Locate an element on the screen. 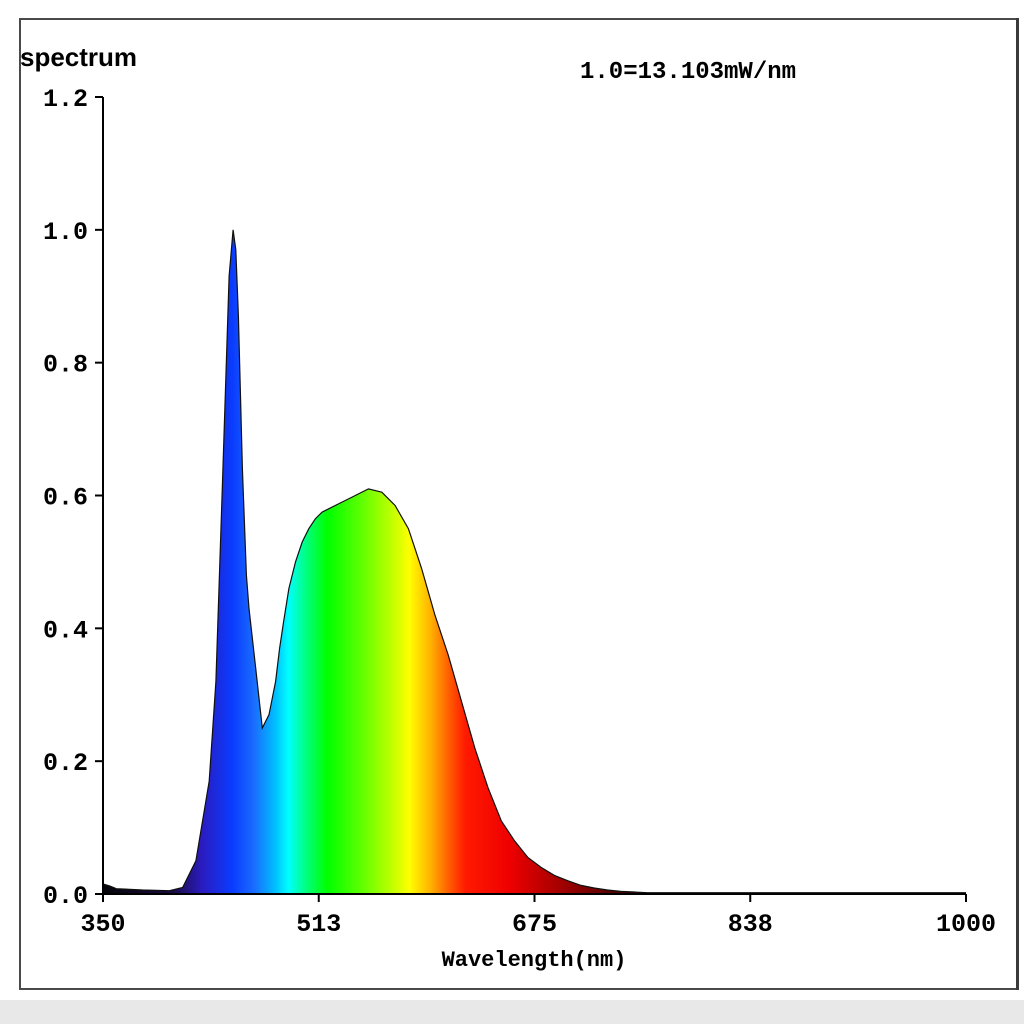 This screenshot has width=1024, height=1024. x-tick-label: 350 is located at coordinates (102, 924).